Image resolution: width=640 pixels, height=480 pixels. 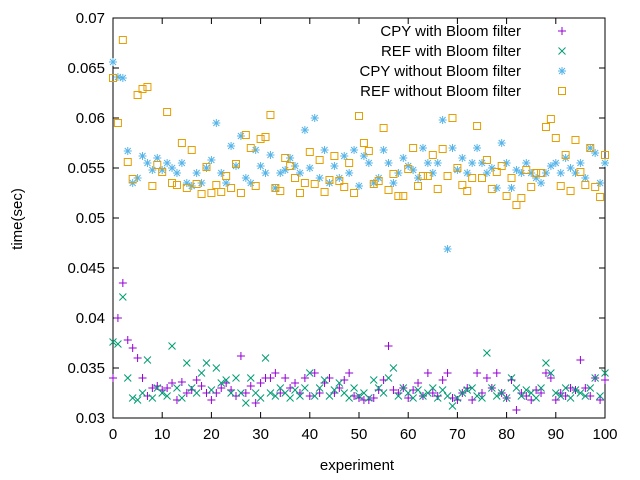 What do you see at coordinates (90, 318) in the screenshot?
I see `y-tick-label: 0.04` at bounding box center [90, 318].